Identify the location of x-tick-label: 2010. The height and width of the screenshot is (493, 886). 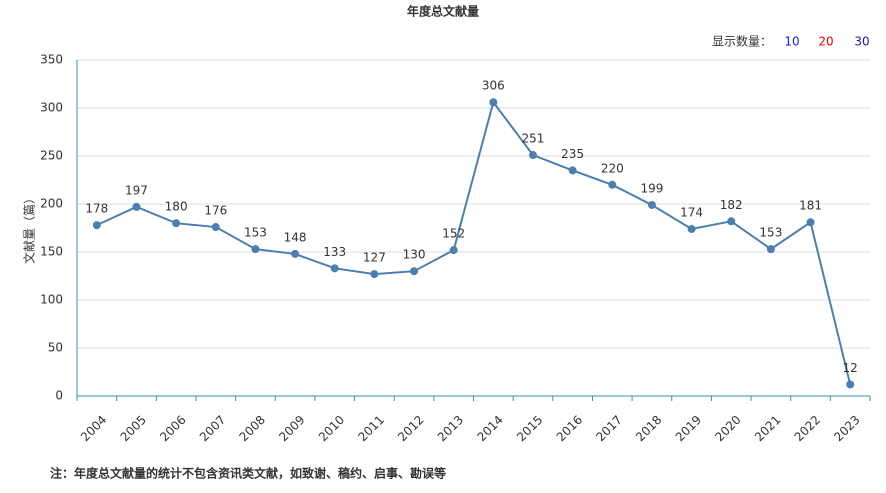
(331, 428).